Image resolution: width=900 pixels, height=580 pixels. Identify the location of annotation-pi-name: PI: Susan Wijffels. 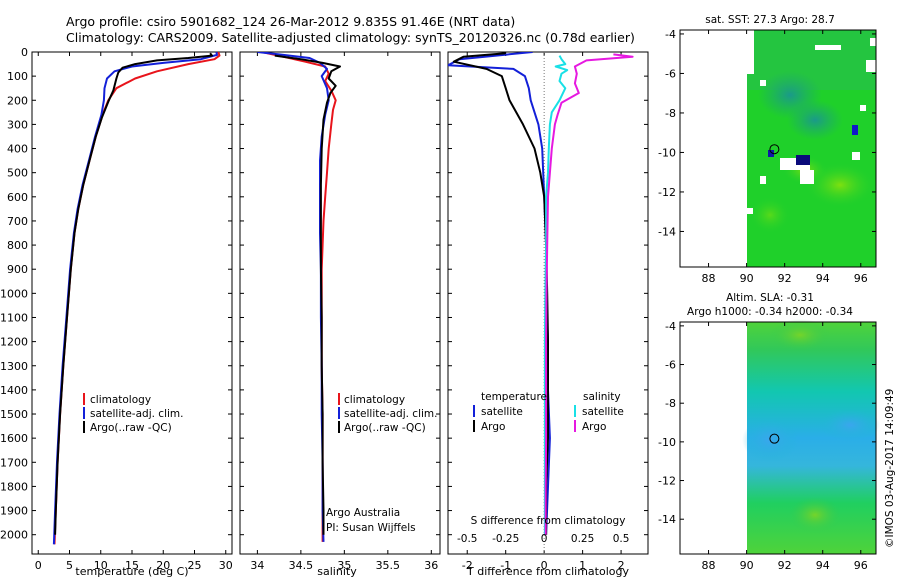
(371, 528).